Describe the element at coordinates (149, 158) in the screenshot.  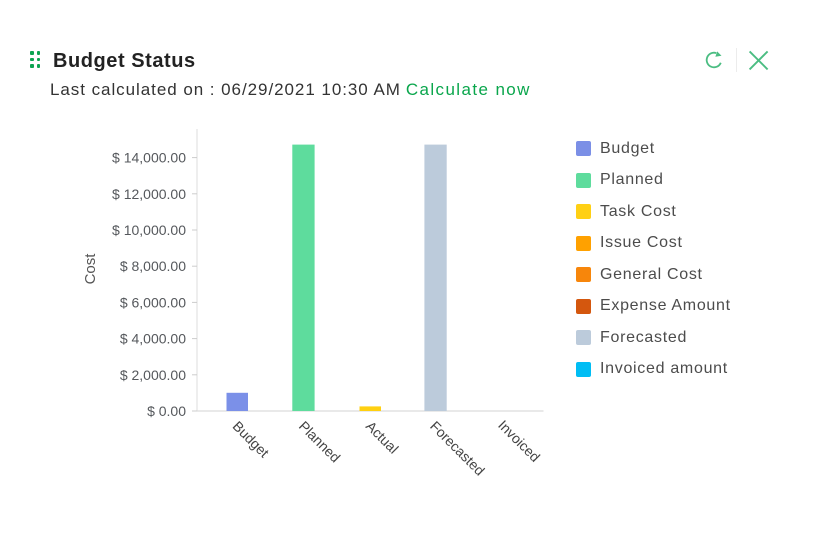
I see `svg-text: $ 14,000.00` at that location.